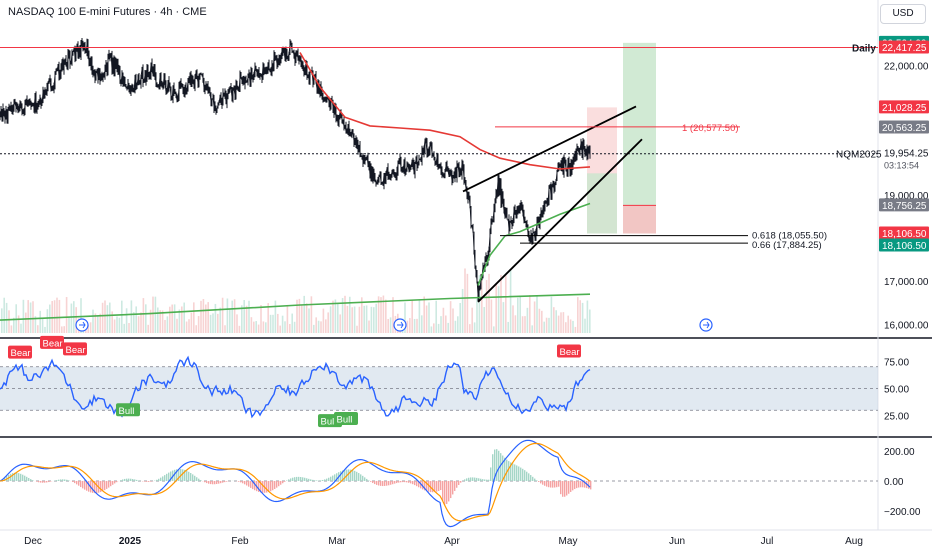 This screenshot has width=932, height=550. What do you see at coordinates (903, 14) in the screenshot?
I see `currency-button: USD` at bounding box center [903, 14].